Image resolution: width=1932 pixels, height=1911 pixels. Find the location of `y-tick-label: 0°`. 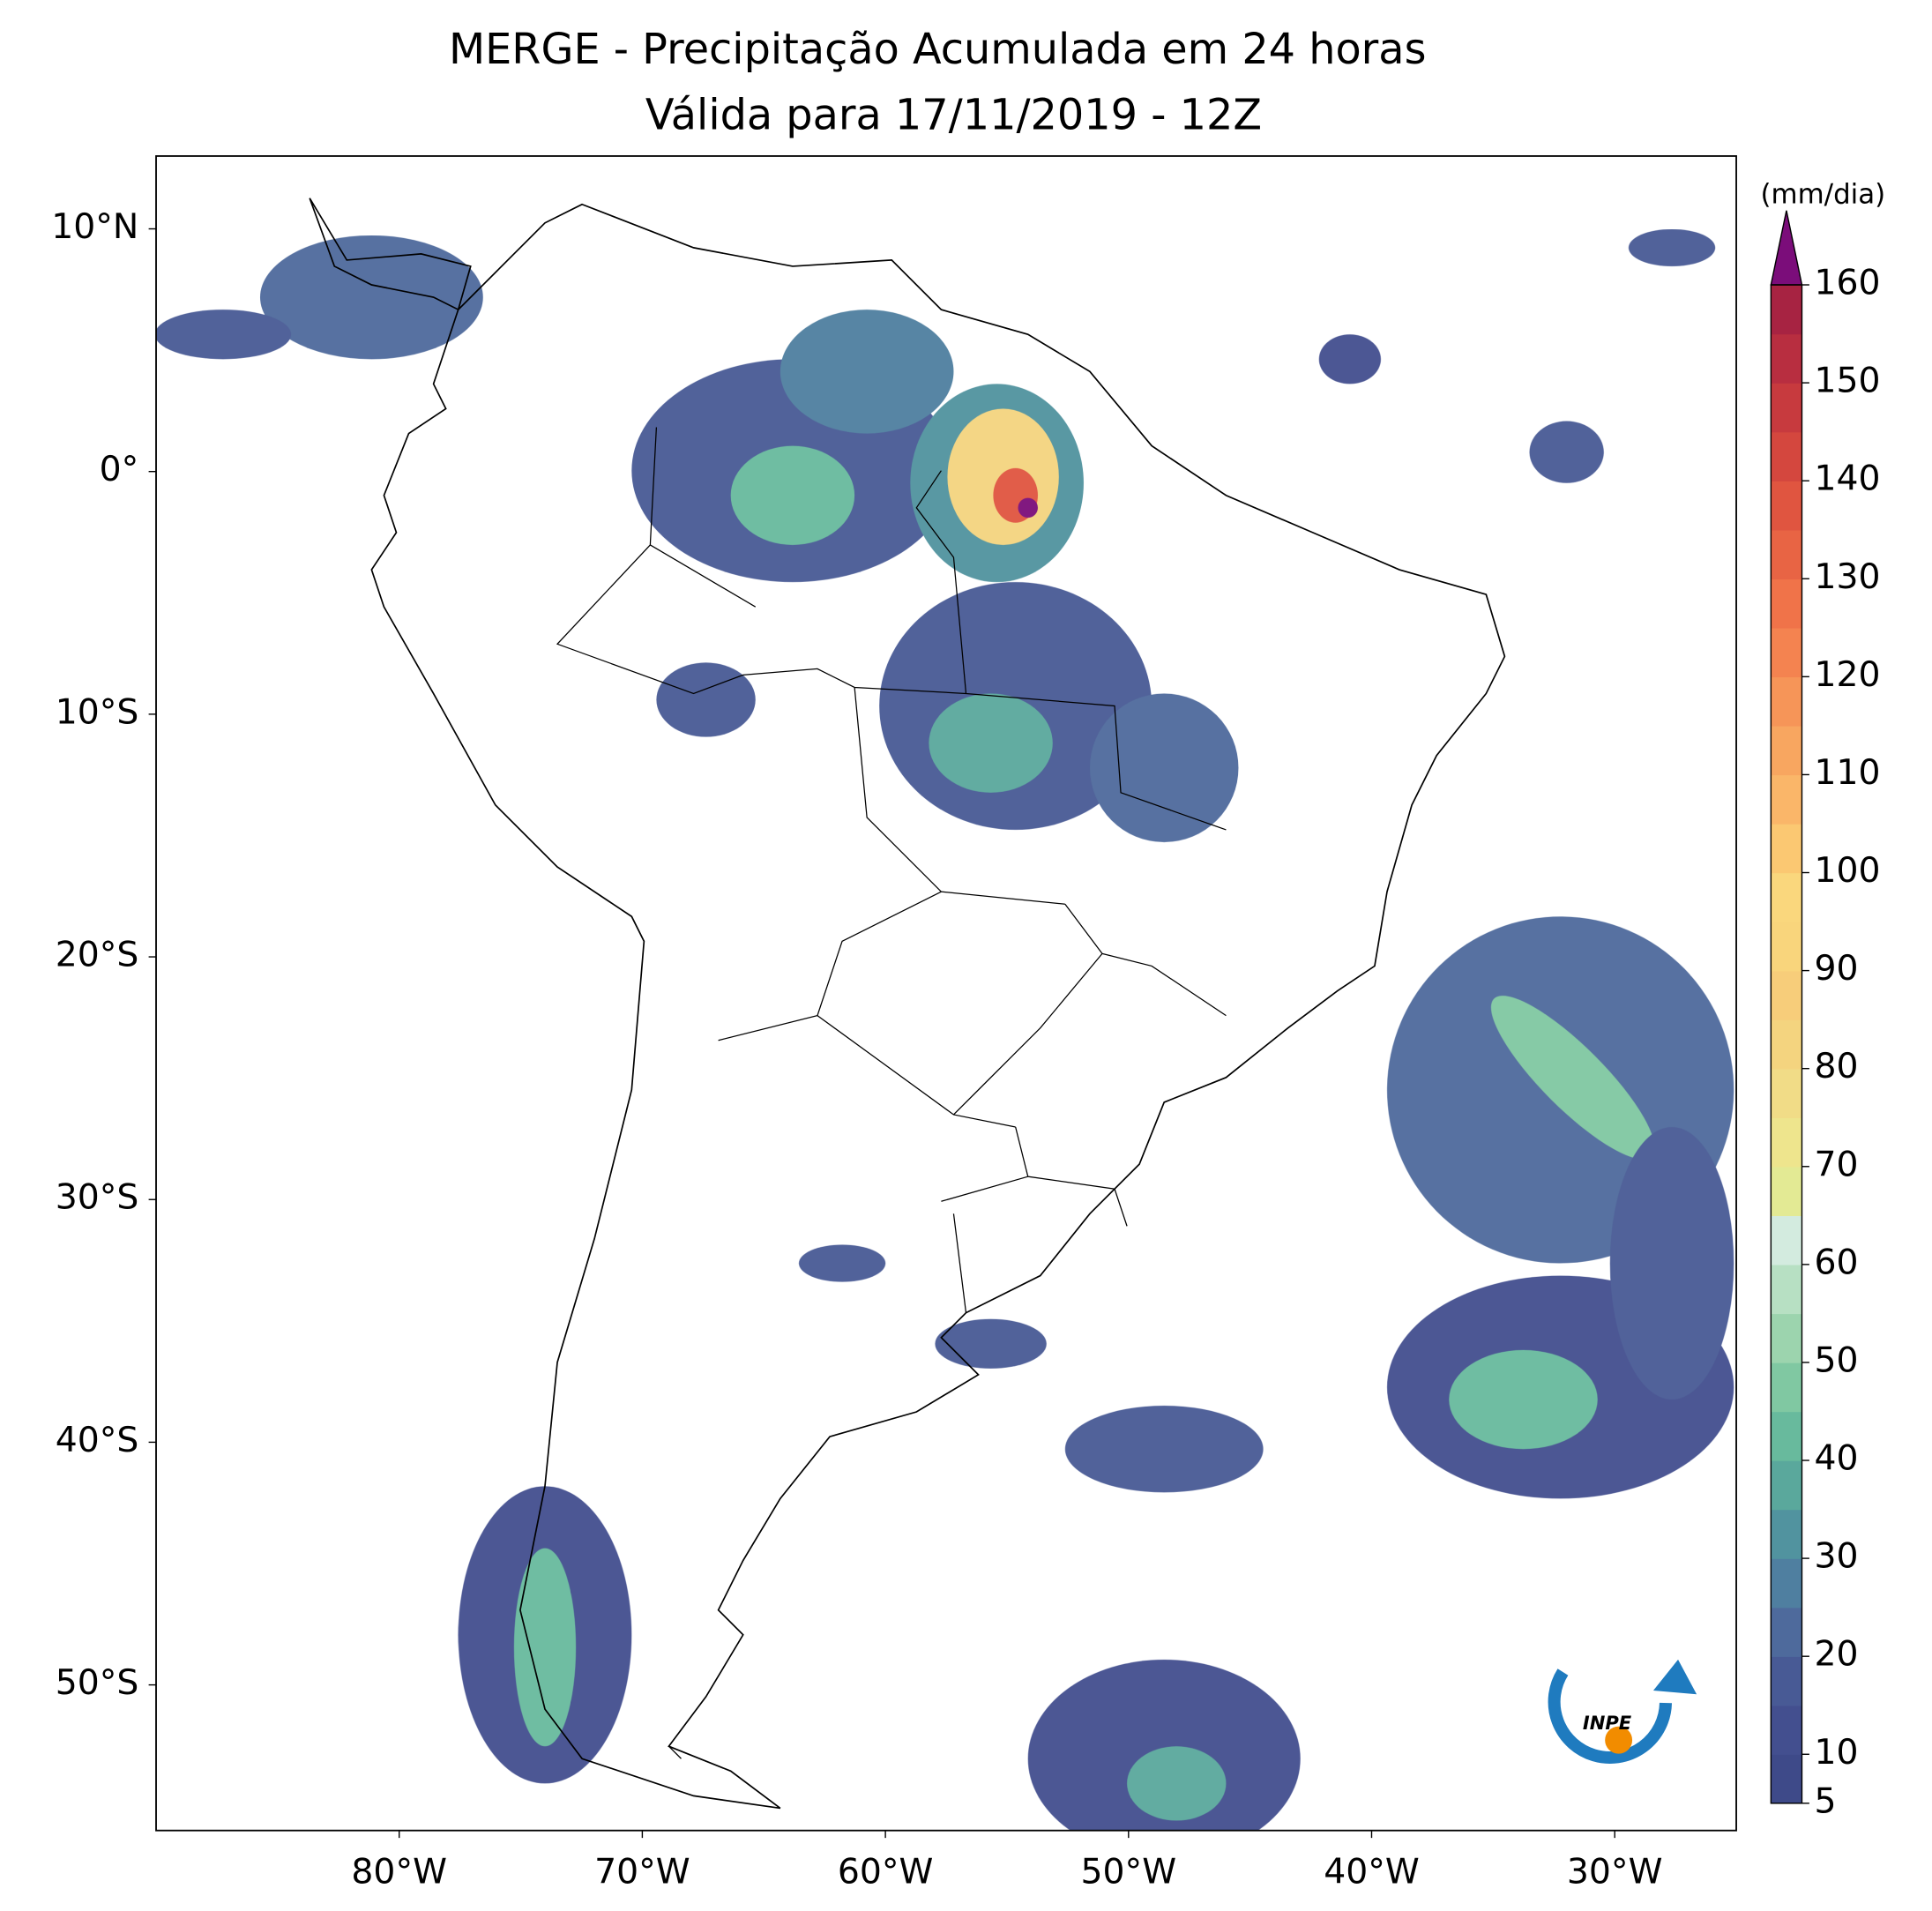

y-tick-label: 0° is located at coordinates (119, 470).